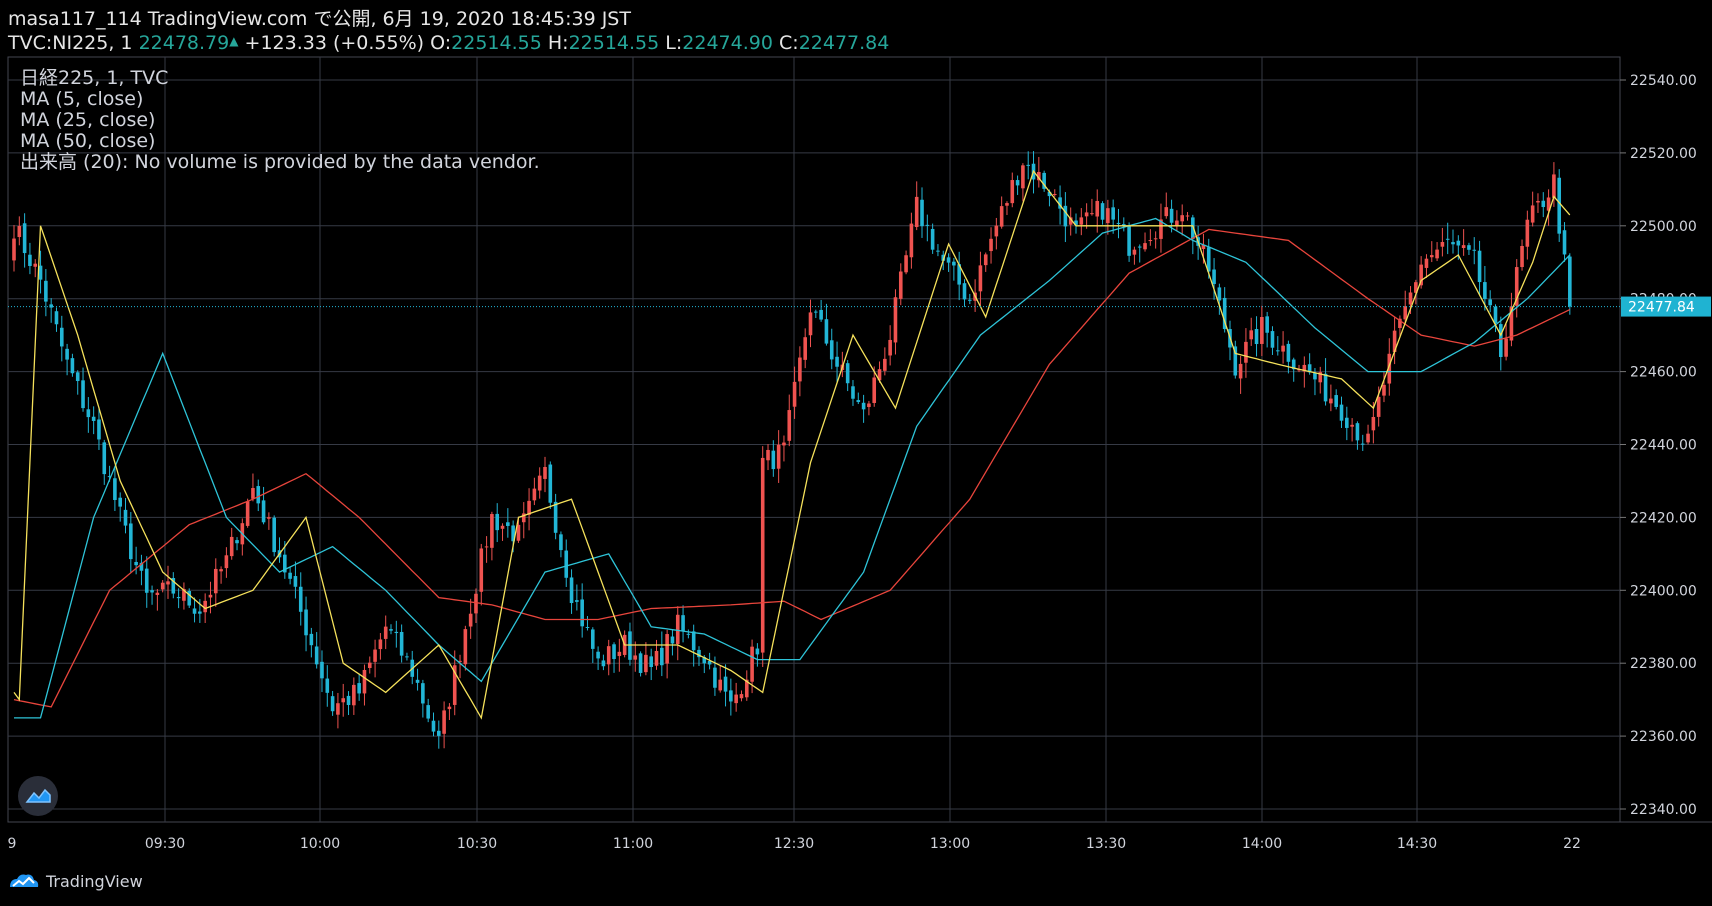 The height and width of the screenshot is (906, 1712). What do you see at coordinates (1663, 591) in the screenshot?
I see `price-axis-label: 22400.00` at bounding box center [1663, 591].